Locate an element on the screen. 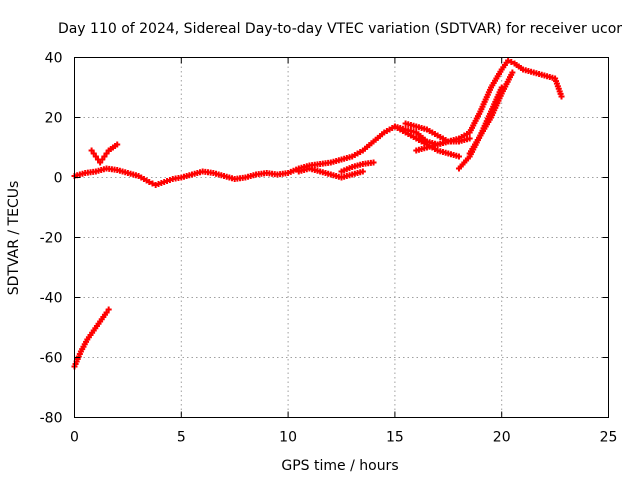  y-axis-label: SDTVAR / TECUs is located at coordinates (14, 238).